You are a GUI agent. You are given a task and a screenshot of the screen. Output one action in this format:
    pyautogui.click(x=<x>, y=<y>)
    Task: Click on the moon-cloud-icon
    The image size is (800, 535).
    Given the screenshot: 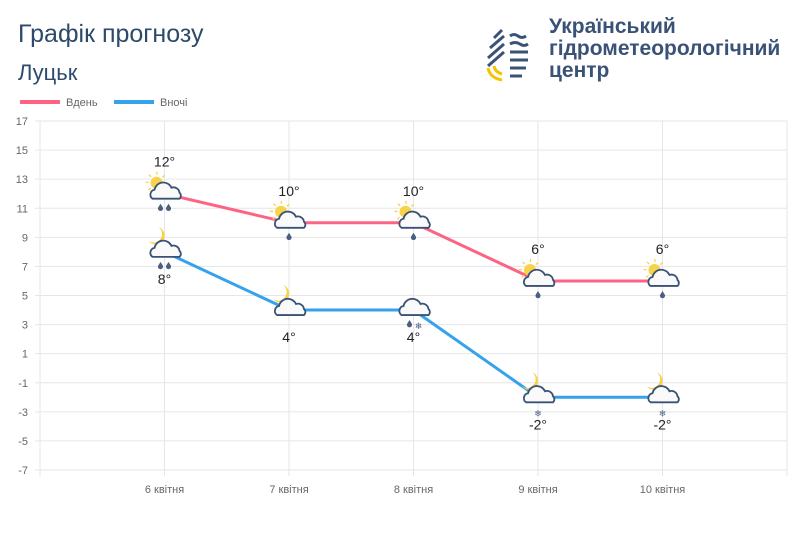 What is the action you would take?
    pyautogui.click(x=290, y=300)
    